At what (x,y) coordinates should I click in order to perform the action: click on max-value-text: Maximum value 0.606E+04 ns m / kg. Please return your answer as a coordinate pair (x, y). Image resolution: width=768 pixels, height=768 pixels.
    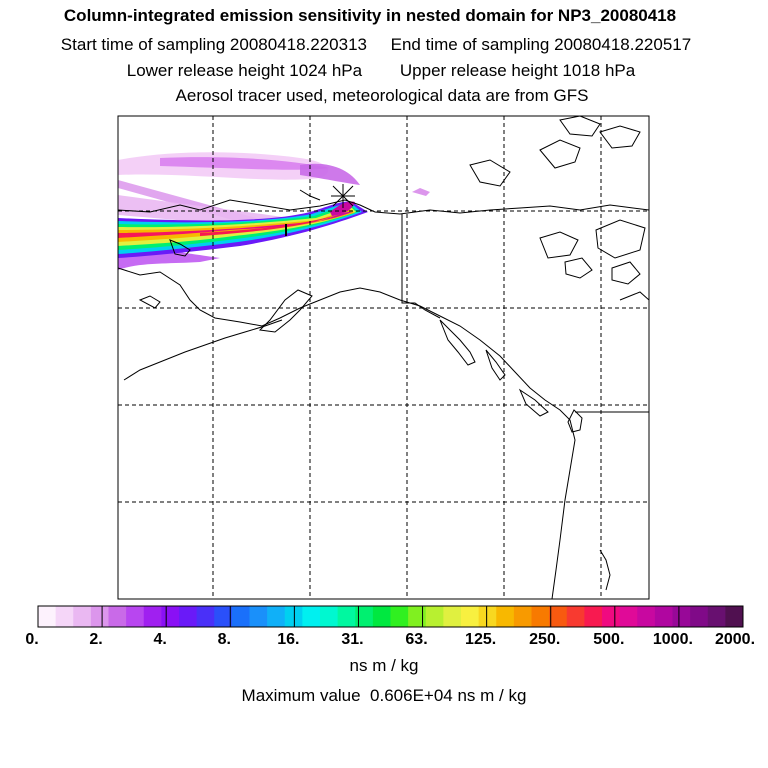
    Looking at the image, I should click on (384, 695).